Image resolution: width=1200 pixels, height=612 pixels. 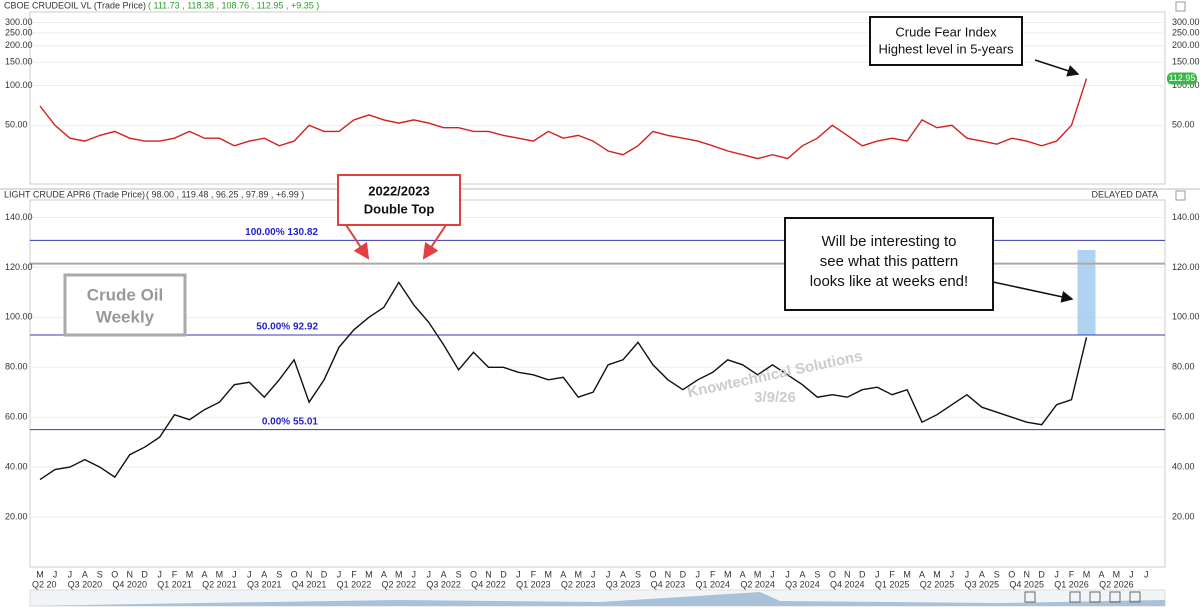 What do you see at coordinates (74, 194) in the screenshot?
I see `lower-title: LIGHT CRUDE APR6 (Trade Price)` at bounding box center [74, 194].